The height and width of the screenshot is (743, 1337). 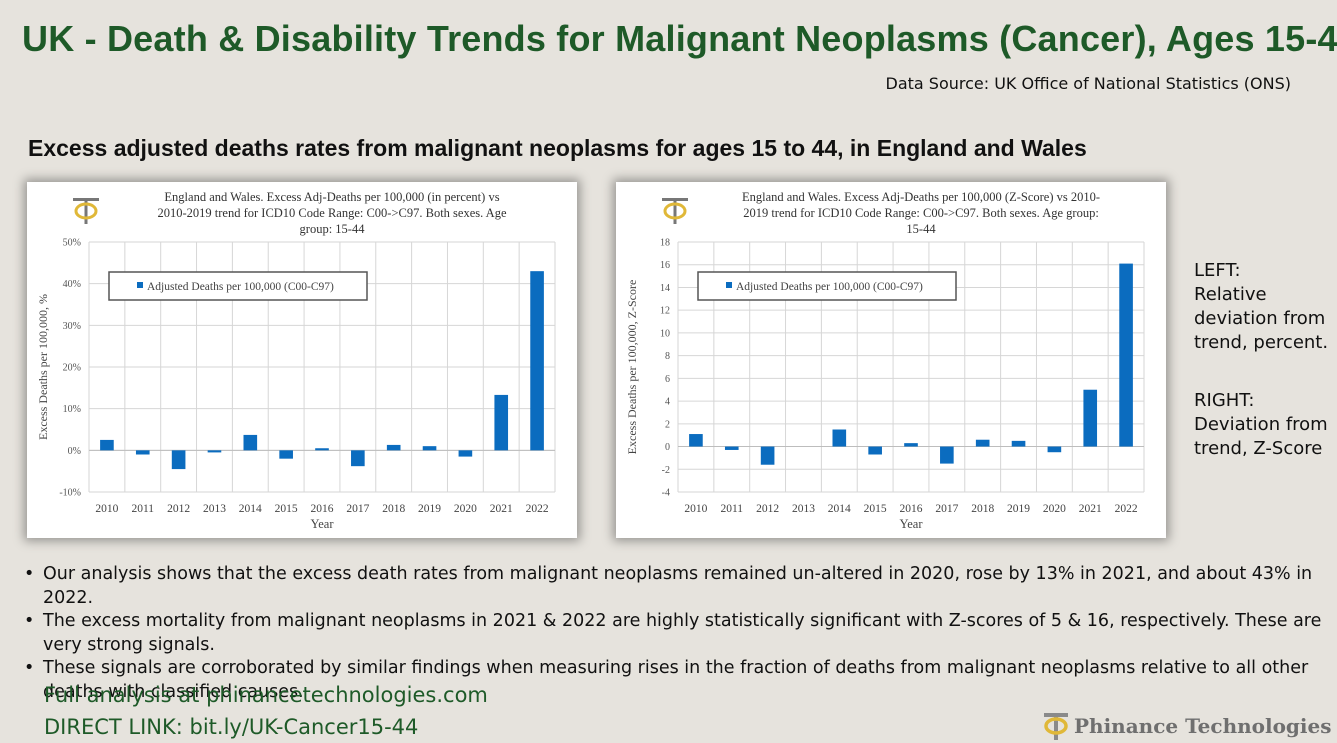 What do you see at coordinates (72, 326) in the screenshot?
I see `pct-ytick-label: 30%` at bounding box center [72, 326].